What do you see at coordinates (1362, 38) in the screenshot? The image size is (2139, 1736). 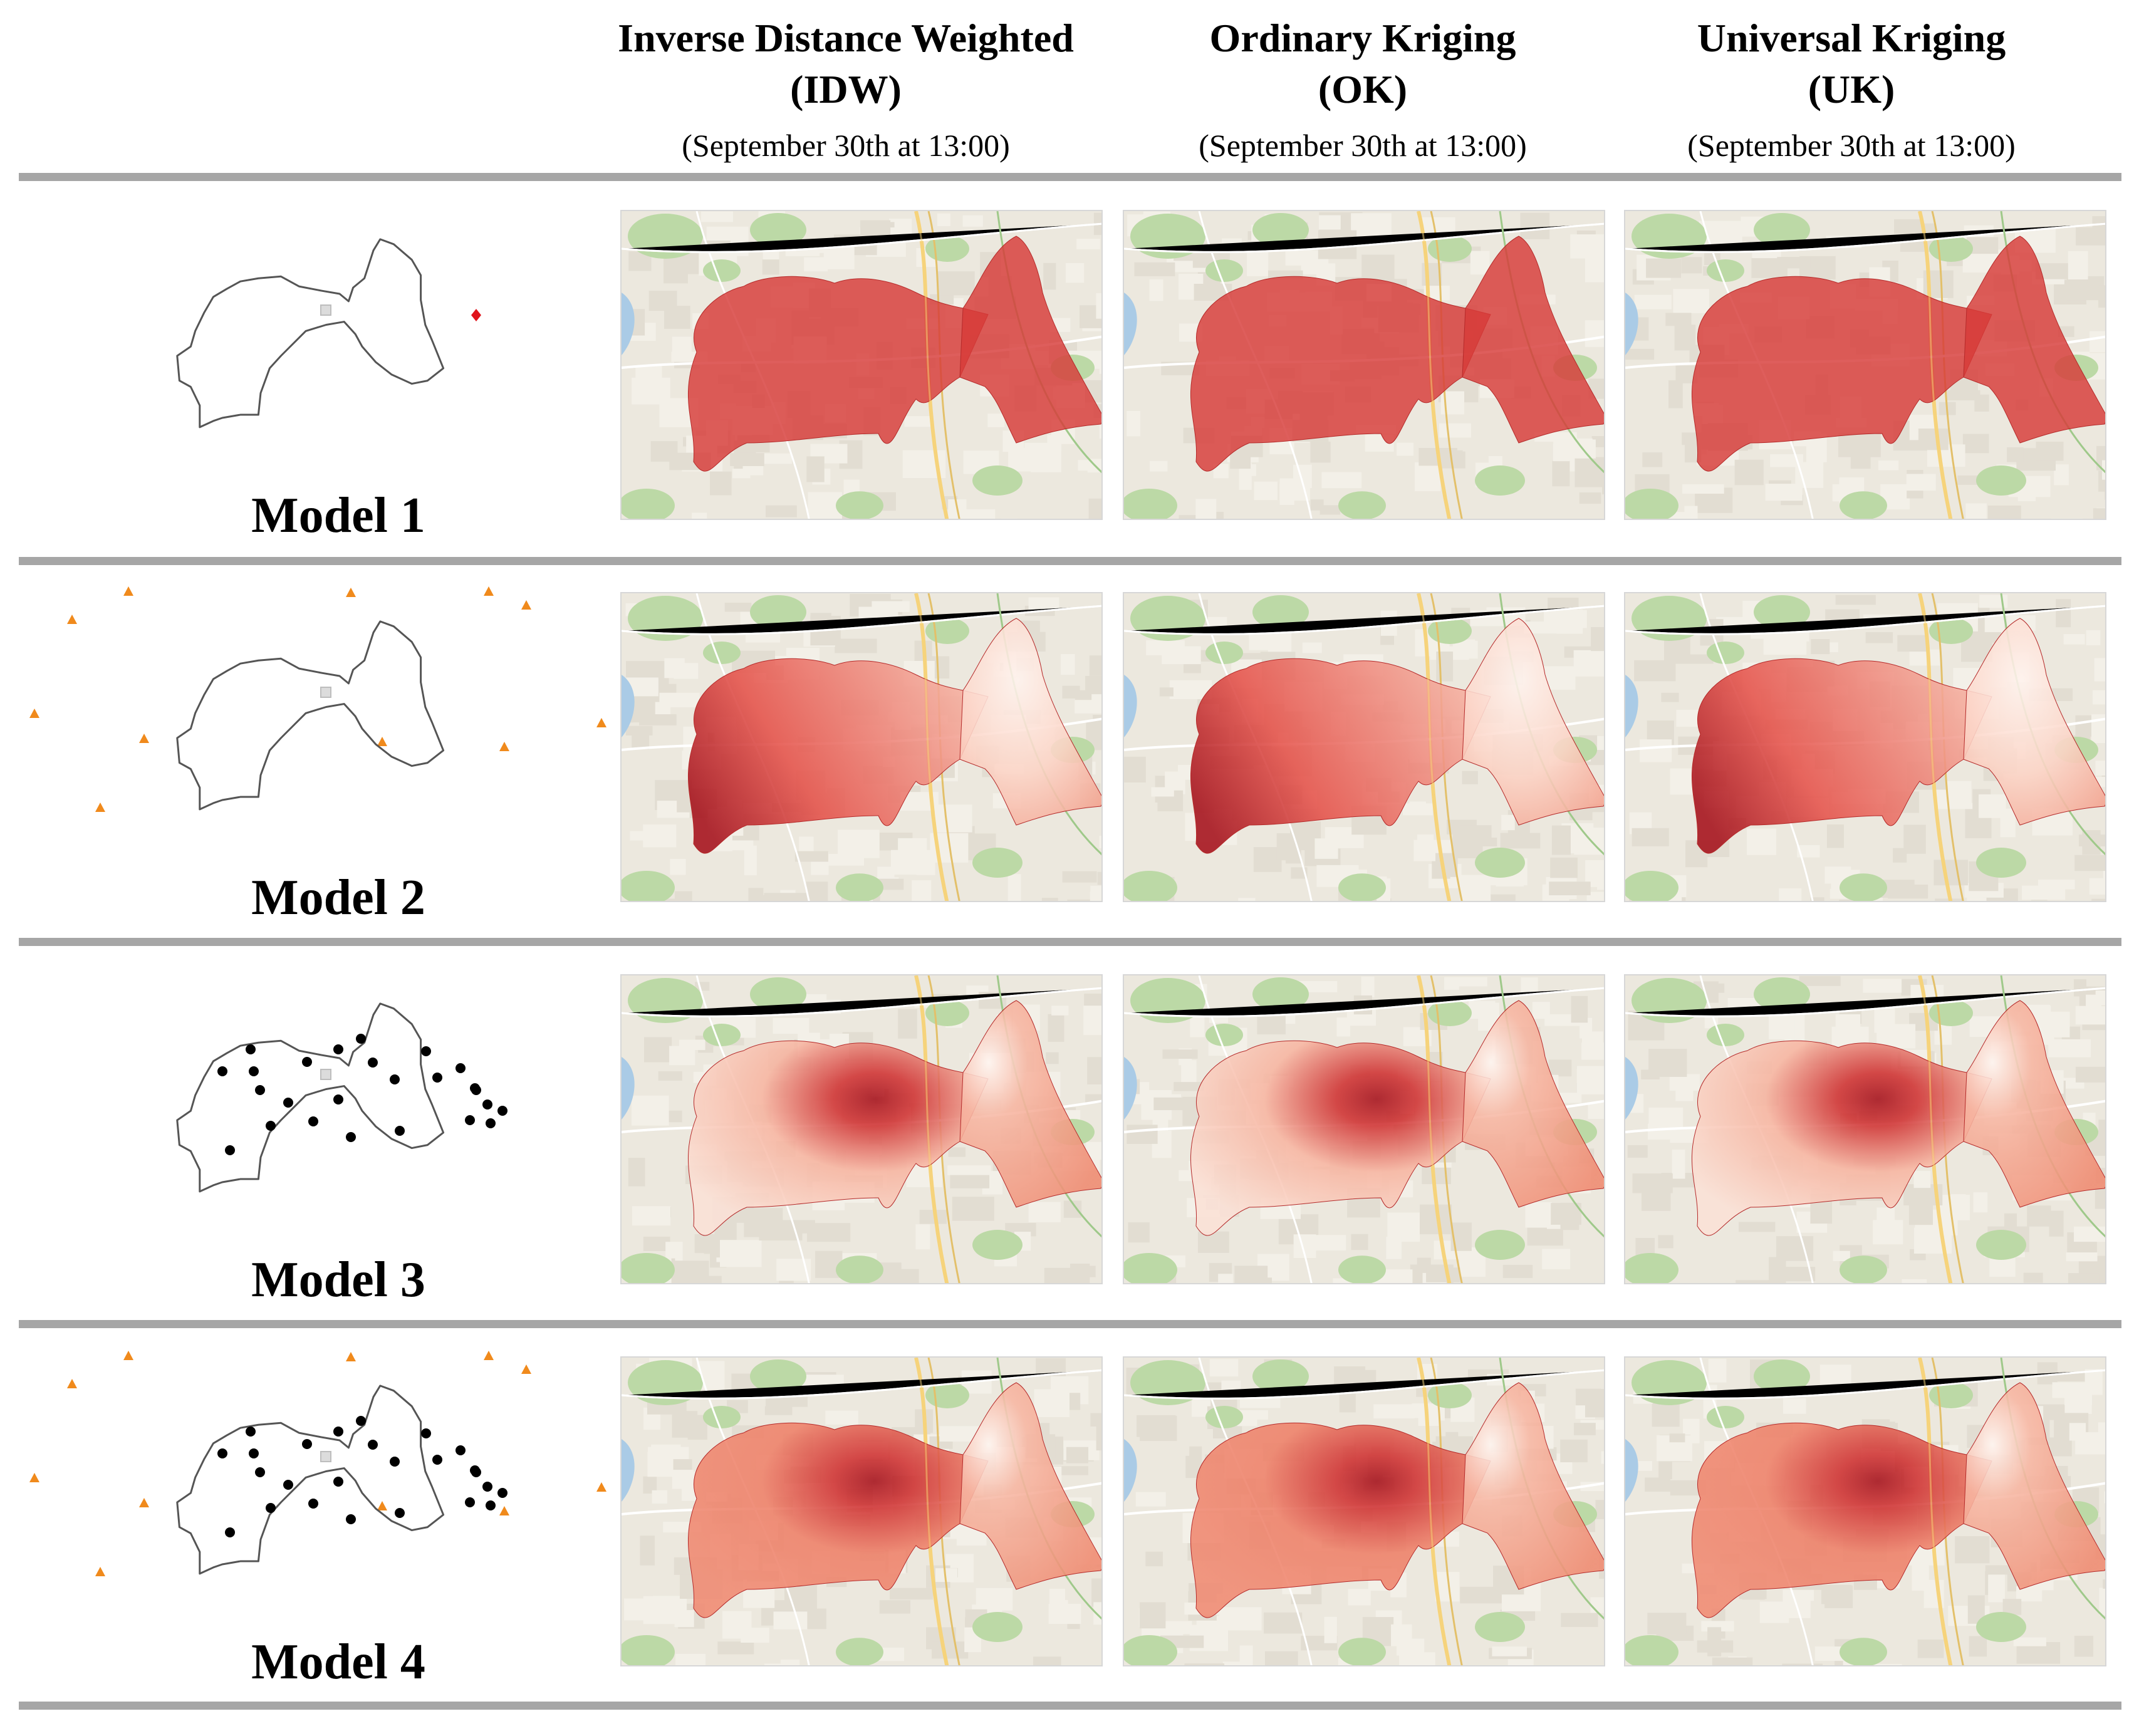 I see `column-title: Ordinary Kriging` at bounding box center [1362, 38].